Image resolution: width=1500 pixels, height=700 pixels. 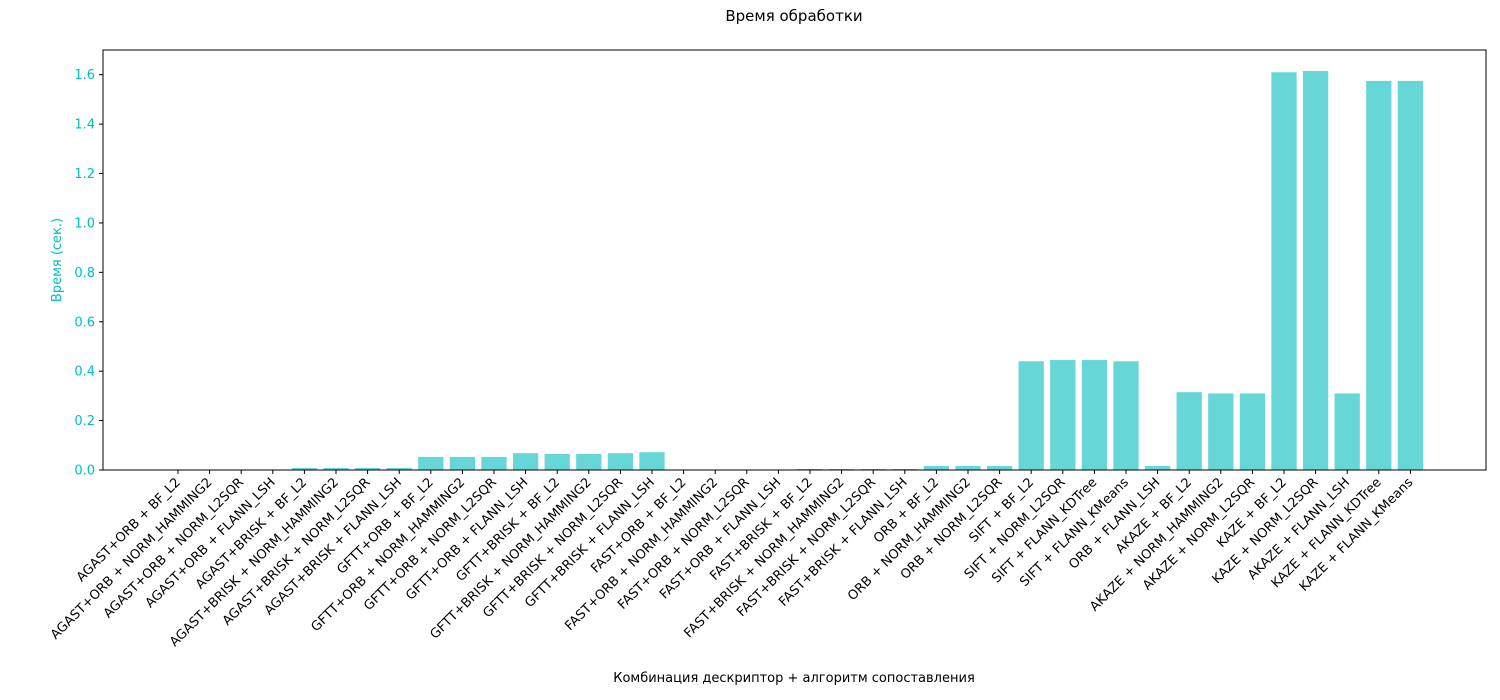 I want to click on y-axis: 0.0 0.2 0.4 0.6 0.8 1.0 1.2 1.4 1.6, so click(x=88, y=273).